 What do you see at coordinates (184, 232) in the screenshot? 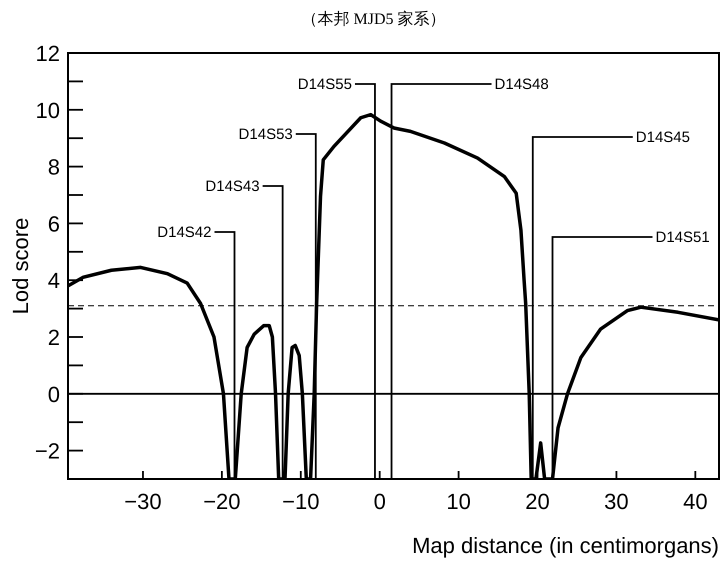
I see `ref-line-label: D14S42` at bounding box center [184, 232].